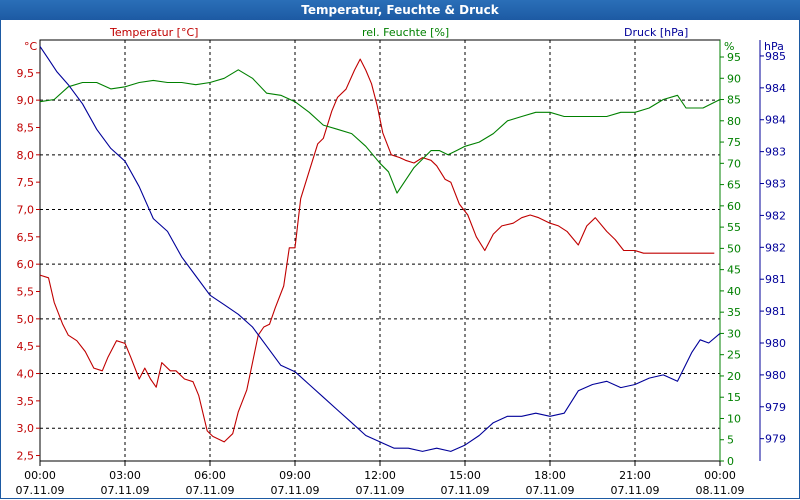  I want to click on humidity-tick-label: 20, so click(734, 376).